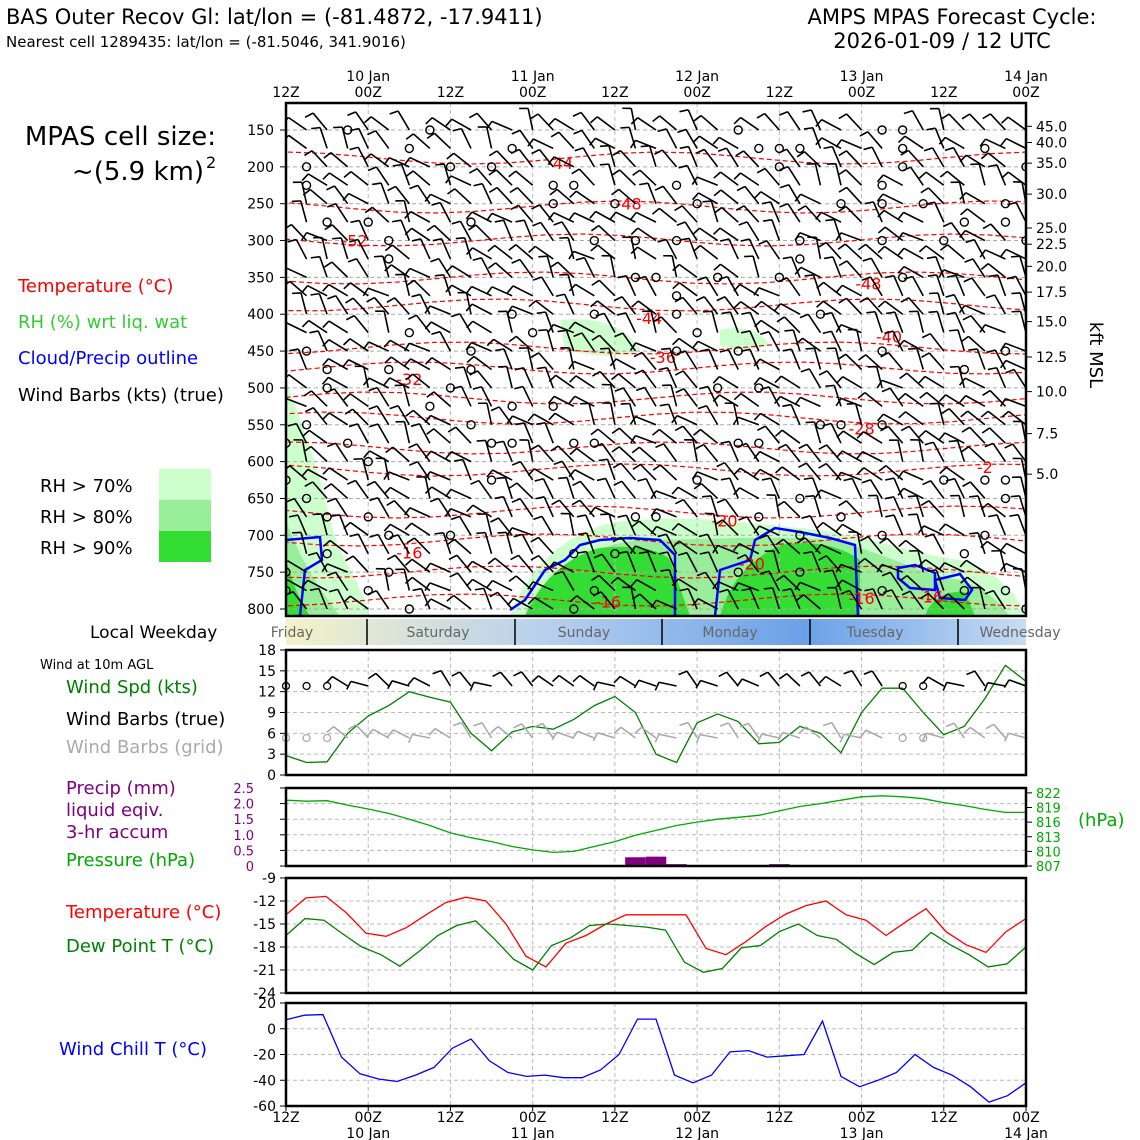  Describe the element at coordinates (390, 733) in the screenshot. I see `grid-wind-barb-flag` at that location.